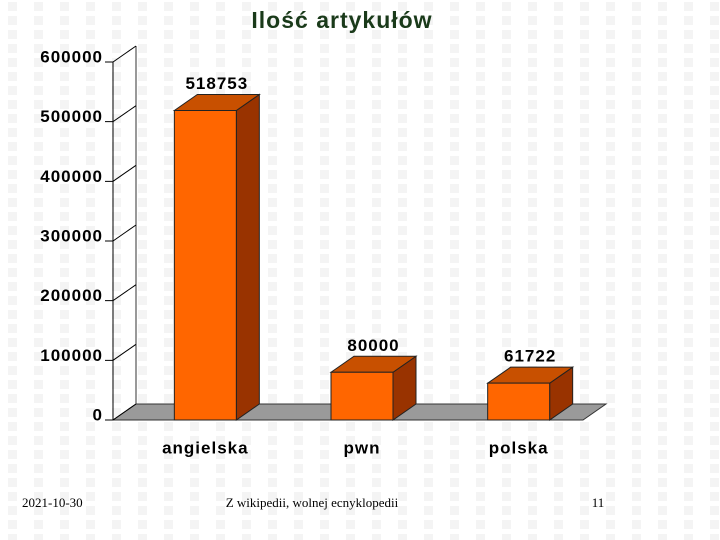 This screenshot has height=540, width=720. I want to click on bar-side, so click(247, 257).